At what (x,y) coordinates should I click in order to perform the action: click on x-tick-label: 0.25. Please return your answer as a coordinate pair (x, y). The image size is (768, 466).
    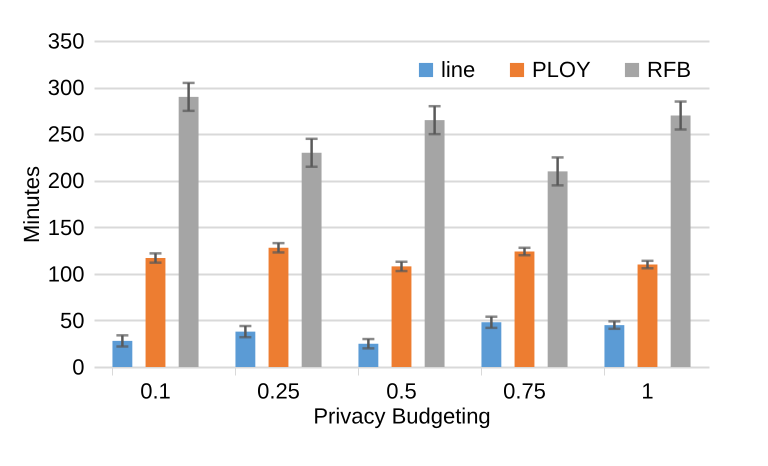
    Looking at the image, I should click on (278, 391).